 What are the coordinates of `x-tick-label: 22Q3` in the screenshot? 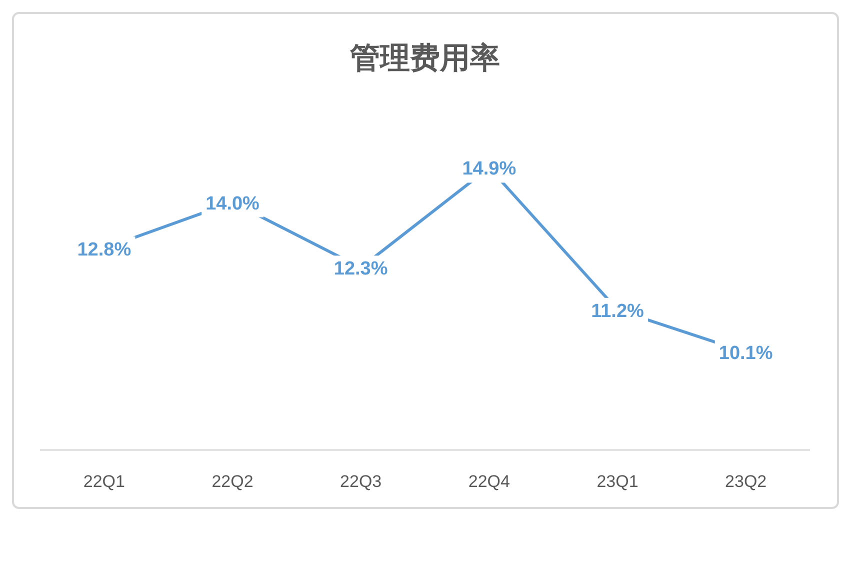 It's located at (361, 481).